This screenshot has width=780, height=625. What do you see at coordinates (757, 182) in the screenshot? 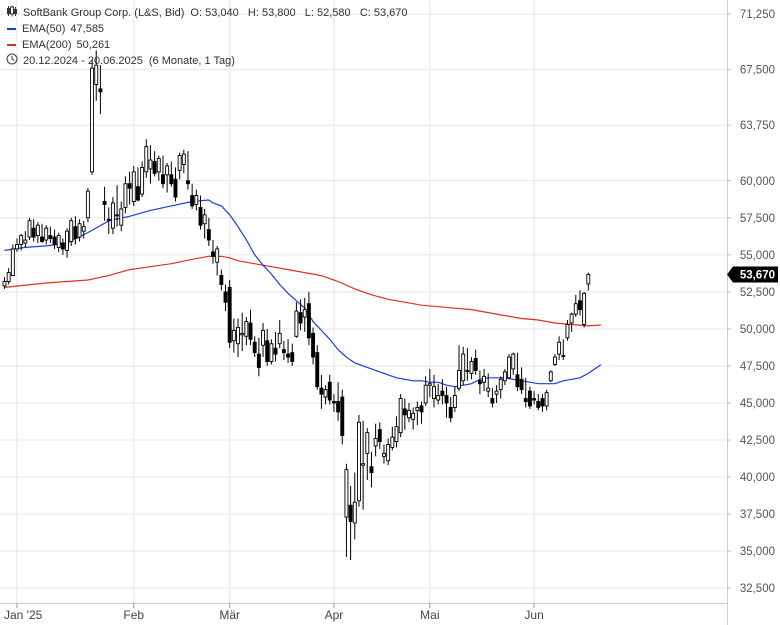
I see `y-tick-label: 60,000` at bounding box center [757, 182].